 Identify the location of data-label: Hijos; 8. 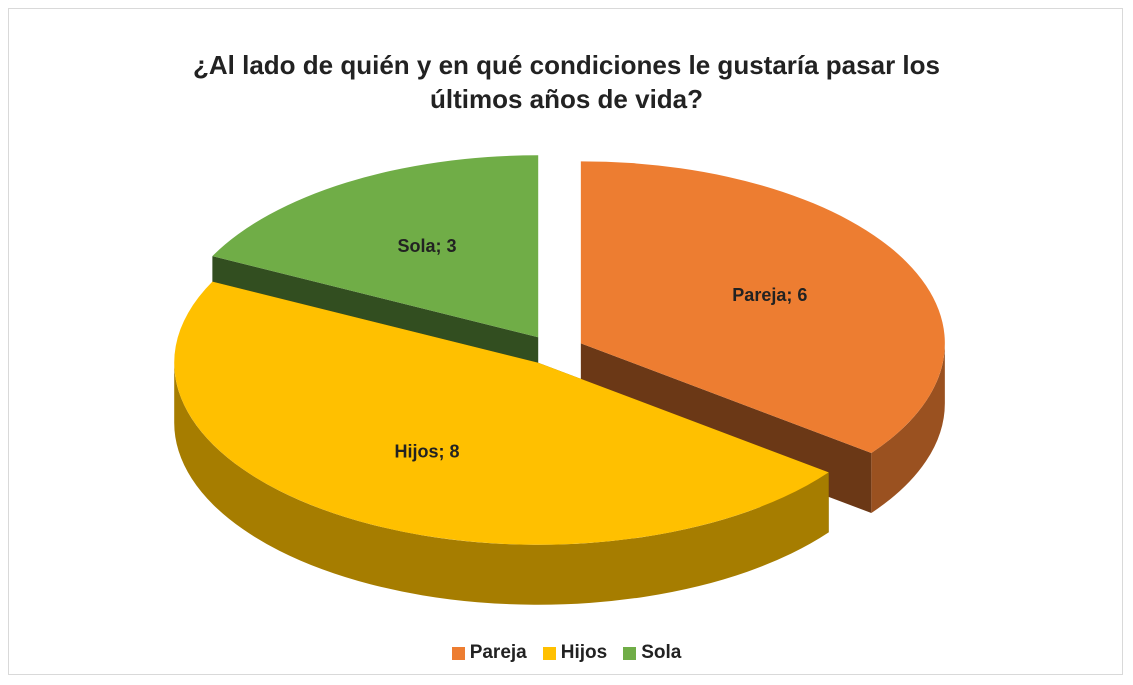
(427, 451).